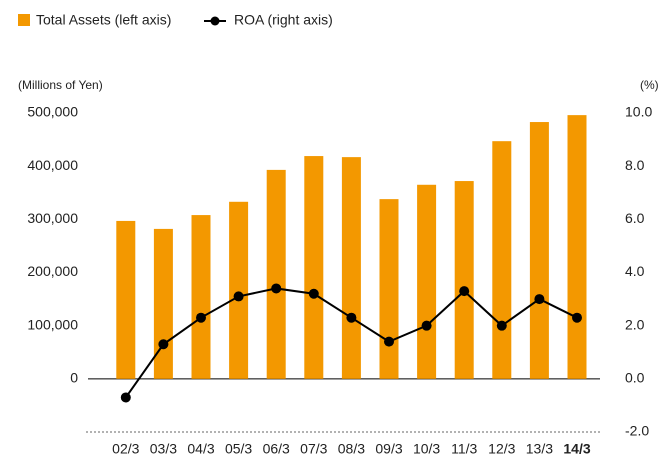 This screenshot has height=457, width=659. Describe the element at coordinates (283, 20) in the screenshot. I see `legend-label: ROA (right axis)` at that location.